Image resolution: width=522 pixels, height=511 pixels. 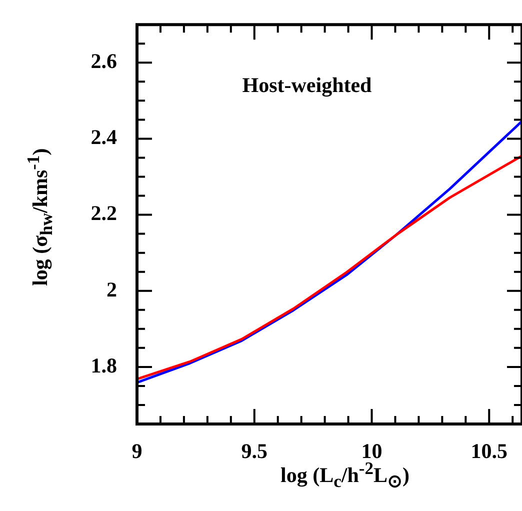 What do you see at coordinates (103, 213) in the screenshot?
I see `y-tick-label: 2.2` at bounding box center [103, 213].